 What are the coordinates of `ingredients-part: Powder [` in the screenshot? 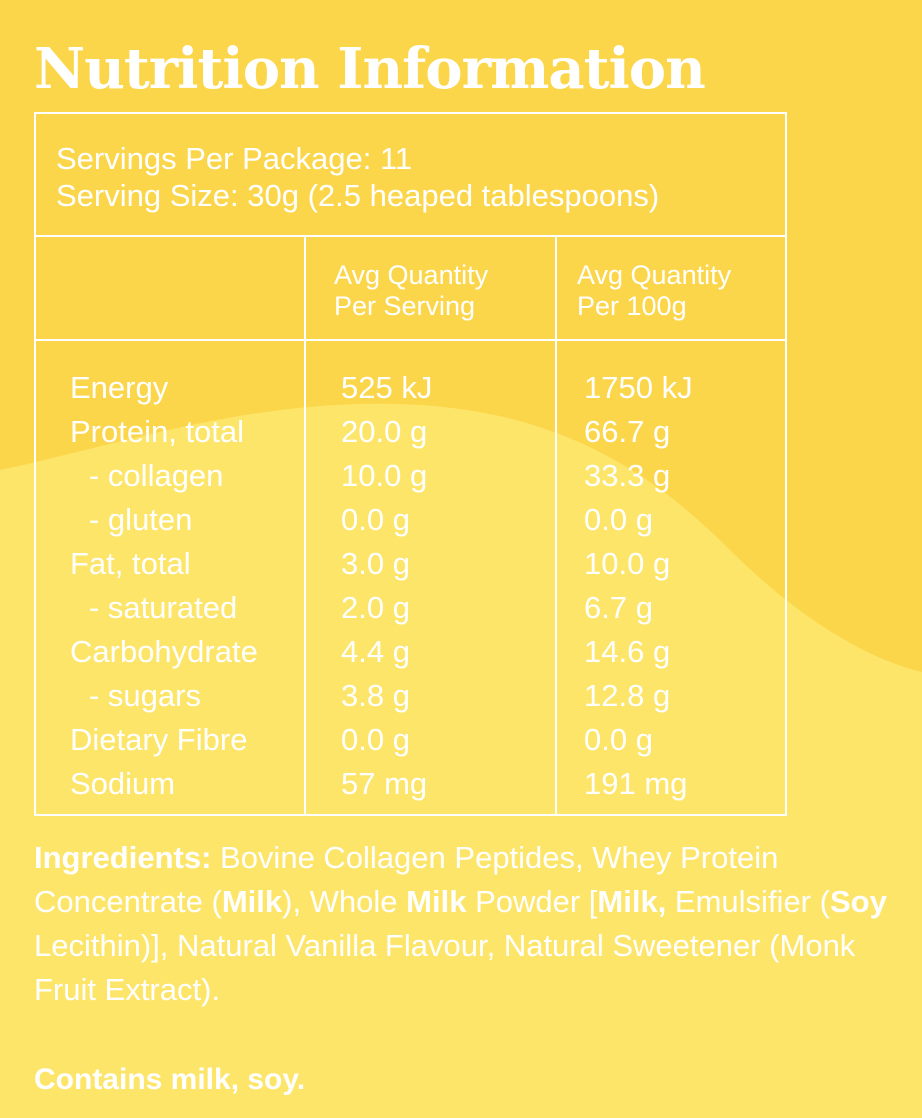 It's located at (532, 901).